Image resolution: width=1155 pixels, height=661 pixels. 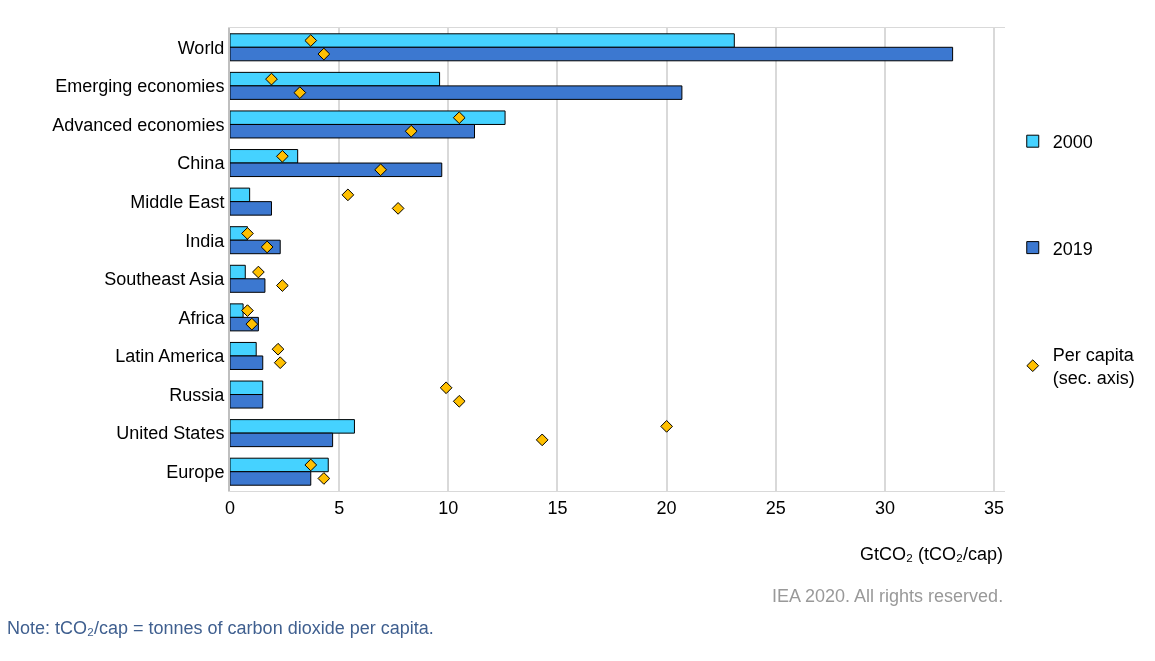 I want to click on x-tick-label: 10, so click(x=448, y=507).